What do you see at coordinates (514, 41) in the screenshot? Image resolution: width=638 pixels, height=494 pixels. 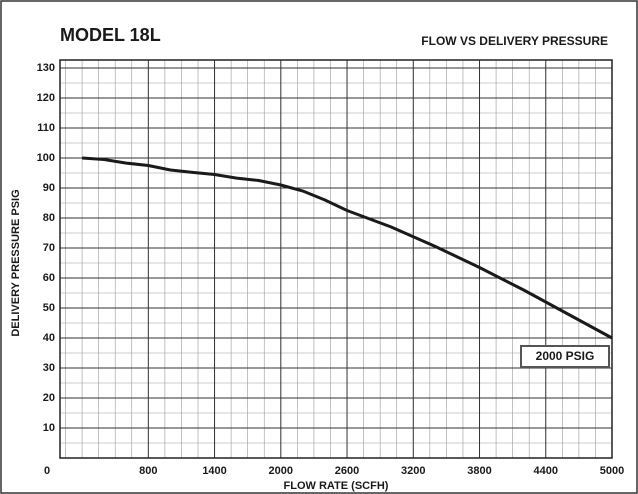 I see `chart-subtitle: FLOW VS DELIVERY PRESSURE` at bounding box center [514, 41].